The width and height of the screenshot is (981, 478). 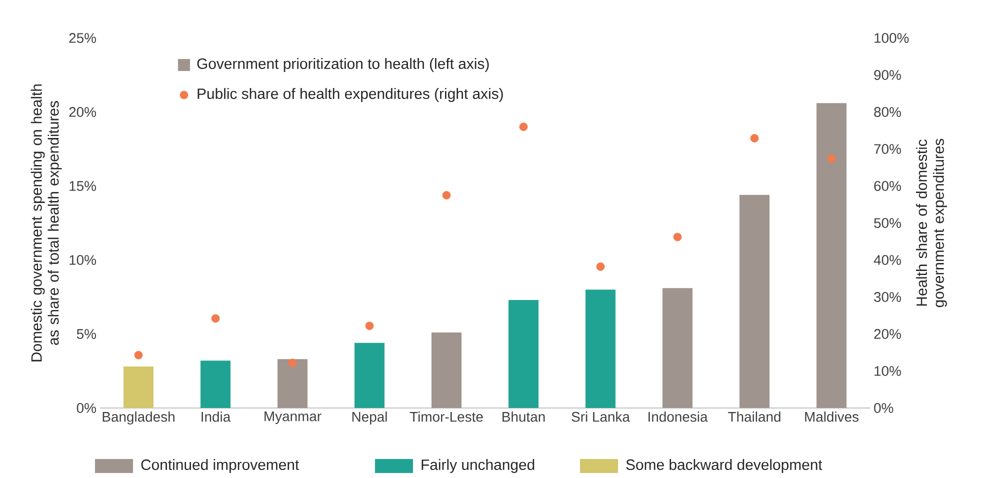 I want to click on legend-label: Public share of health expenditures (right axis), so click(x=350, y=95).